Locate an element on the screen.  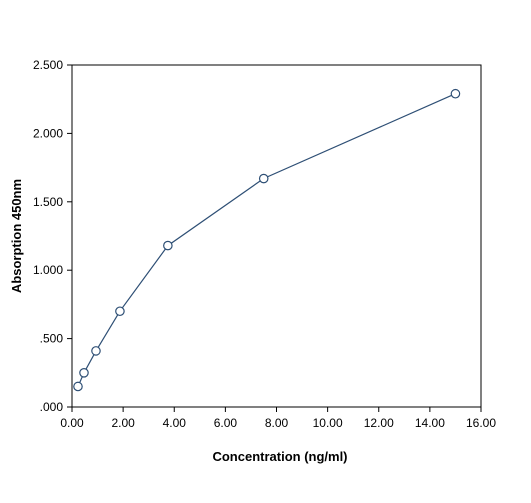
y-tick-label: 2.500 is located at coordinates (48, 65).